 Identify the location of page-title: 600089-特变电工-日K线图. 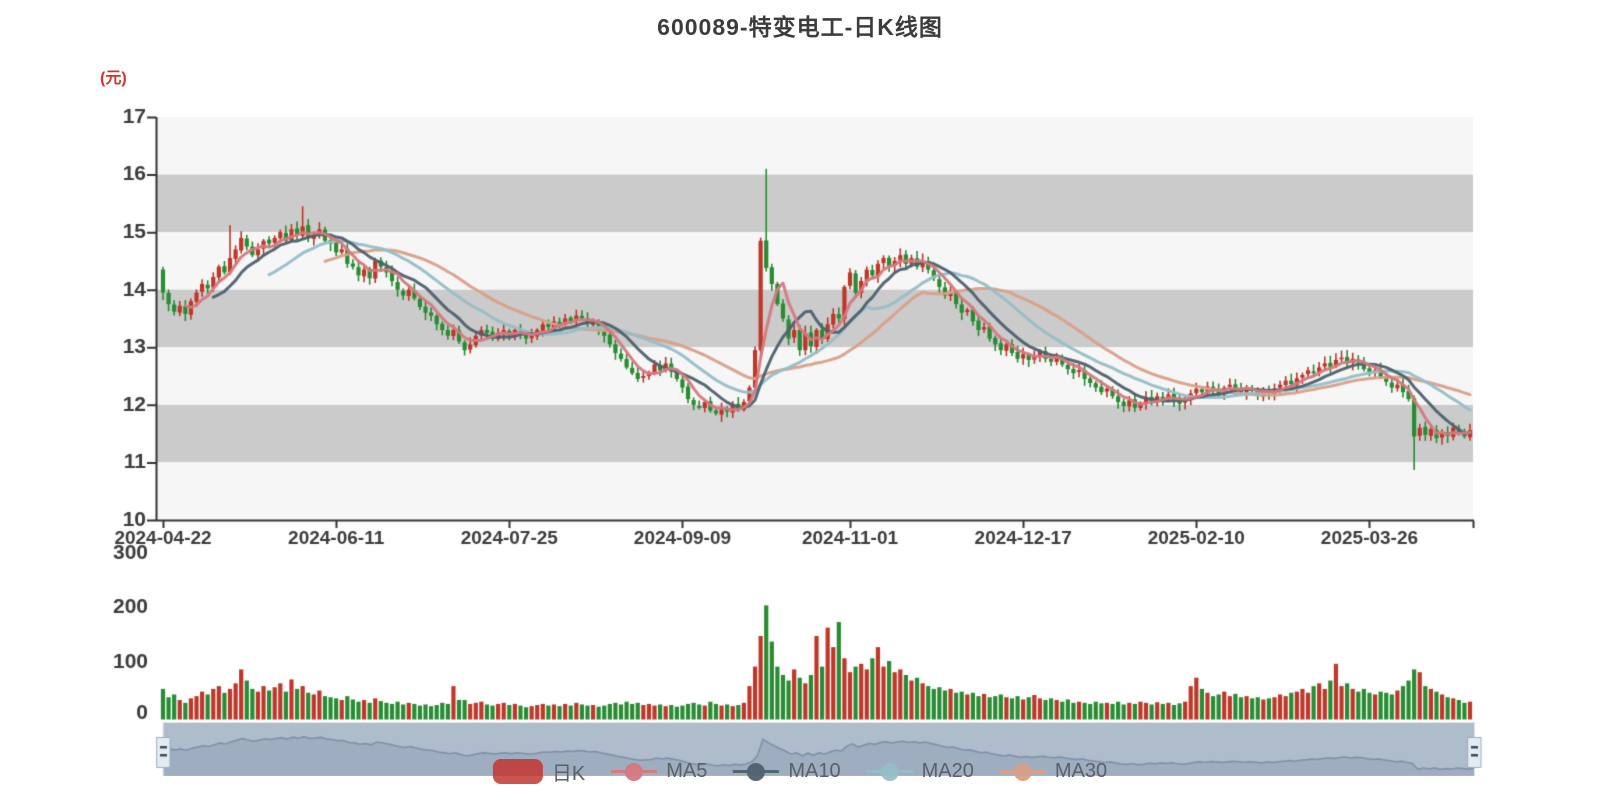
(800, 27).